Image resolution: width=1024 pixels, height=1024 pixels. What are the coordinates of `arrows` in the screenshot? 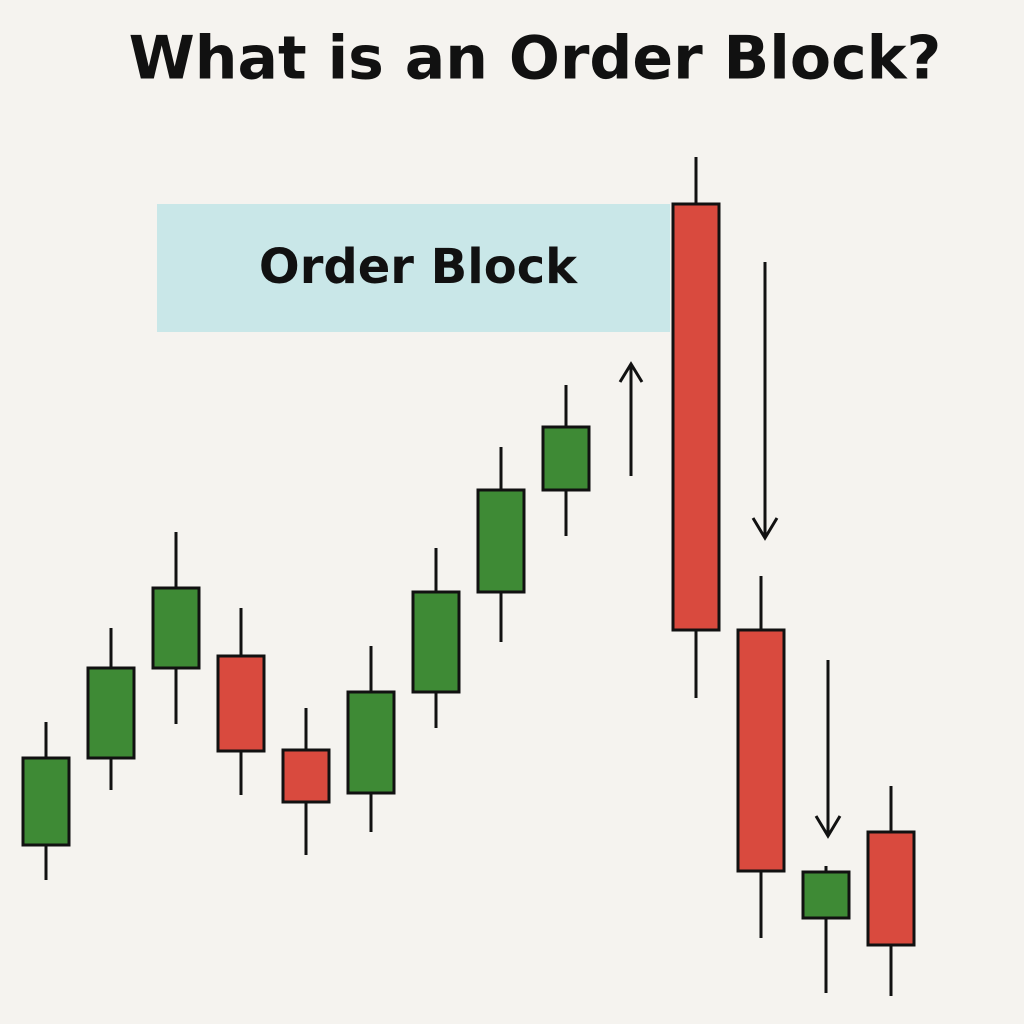 It's located at (730, 550).